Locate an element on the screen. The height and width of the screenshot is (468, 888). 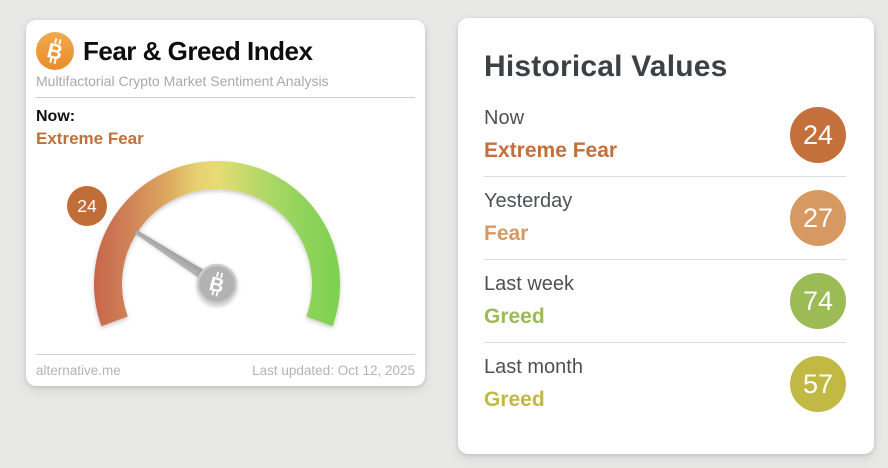
bitcoin-icon: B is located at coordinates (55, 51).